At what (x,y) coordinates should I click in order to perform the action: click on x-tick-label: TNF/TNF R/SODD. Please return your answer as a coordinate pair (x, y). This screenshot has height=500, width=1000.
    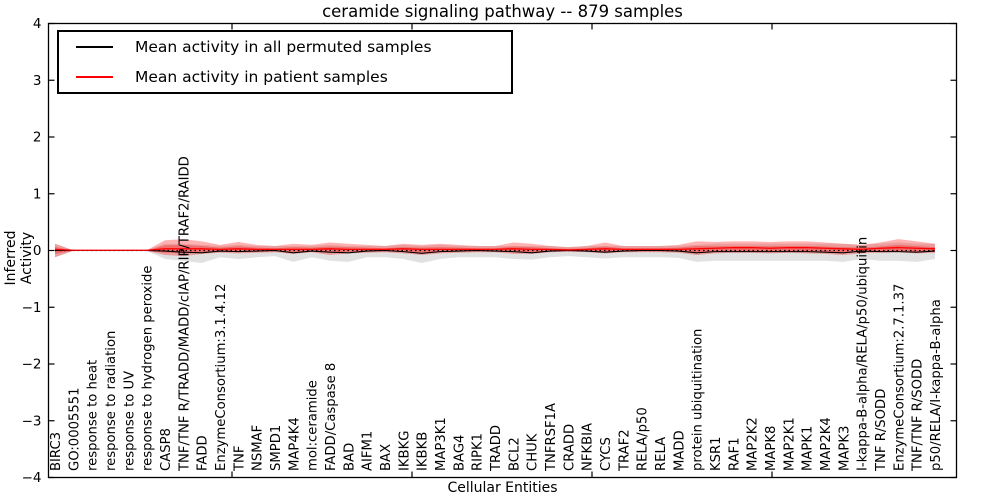
    Looking at the image, I should click on (918, 415).